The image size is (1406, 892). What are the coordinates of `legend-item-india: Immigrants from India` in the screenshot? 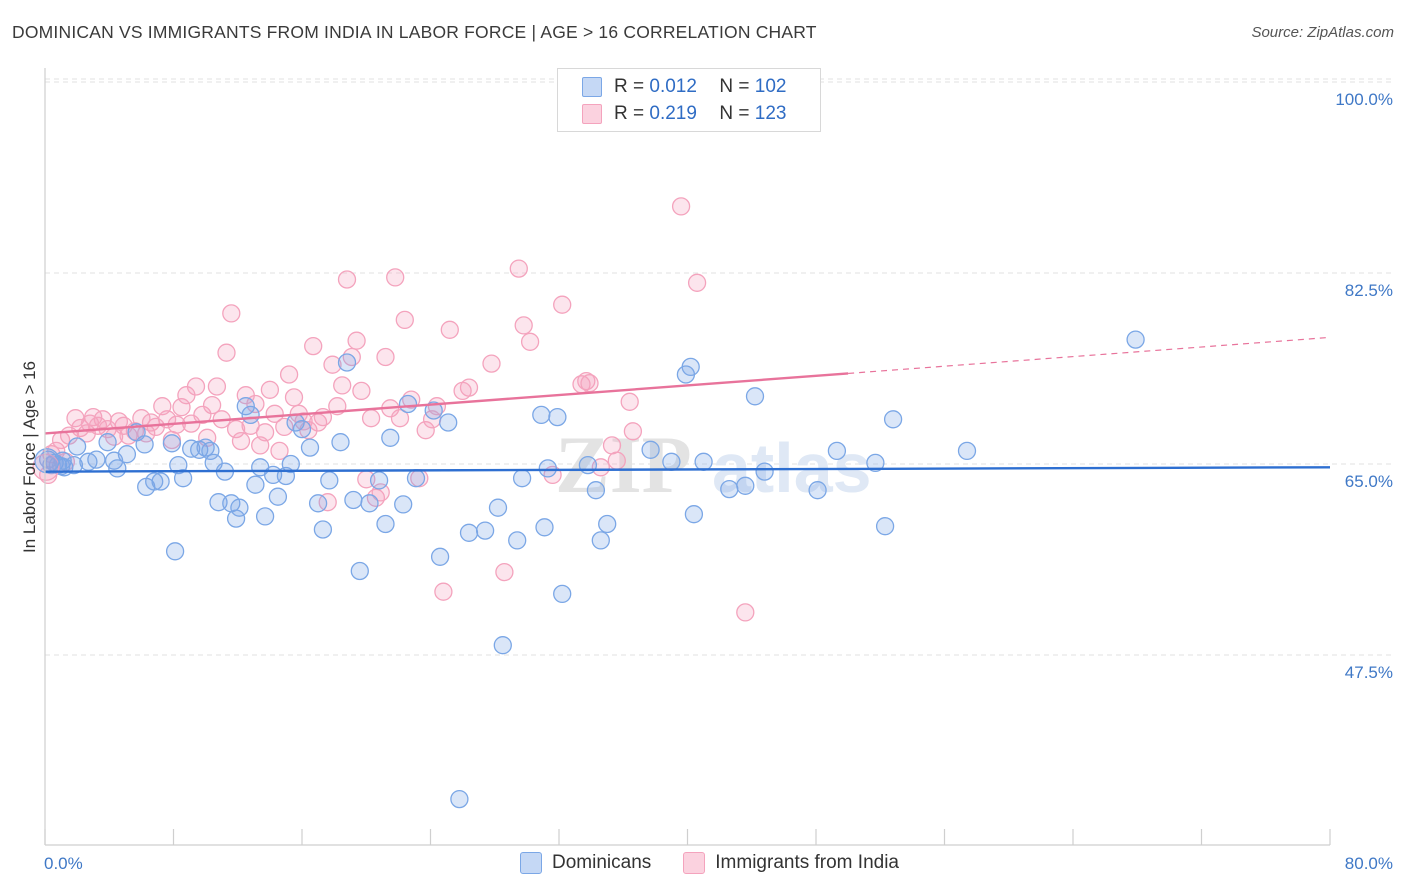 It's located at (791, 863).